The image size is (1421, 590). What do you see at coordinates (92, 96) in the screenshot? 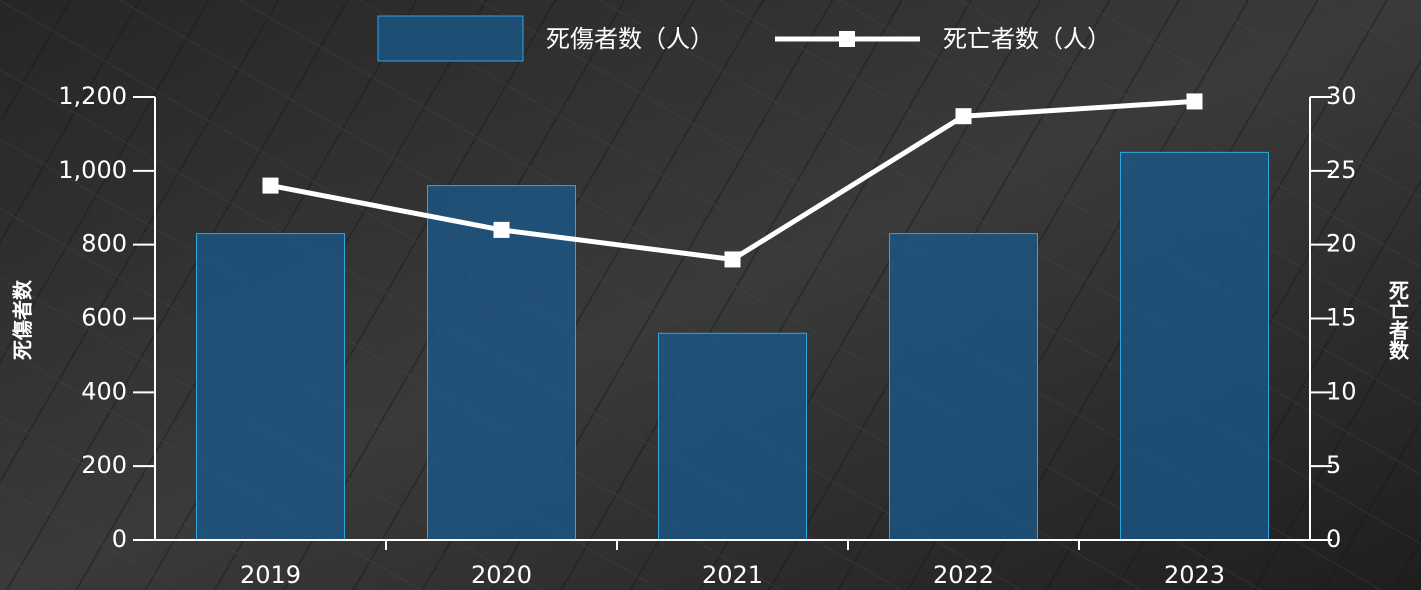
I see `y-tick-label: 1,200` at bounding box center [92, 96].